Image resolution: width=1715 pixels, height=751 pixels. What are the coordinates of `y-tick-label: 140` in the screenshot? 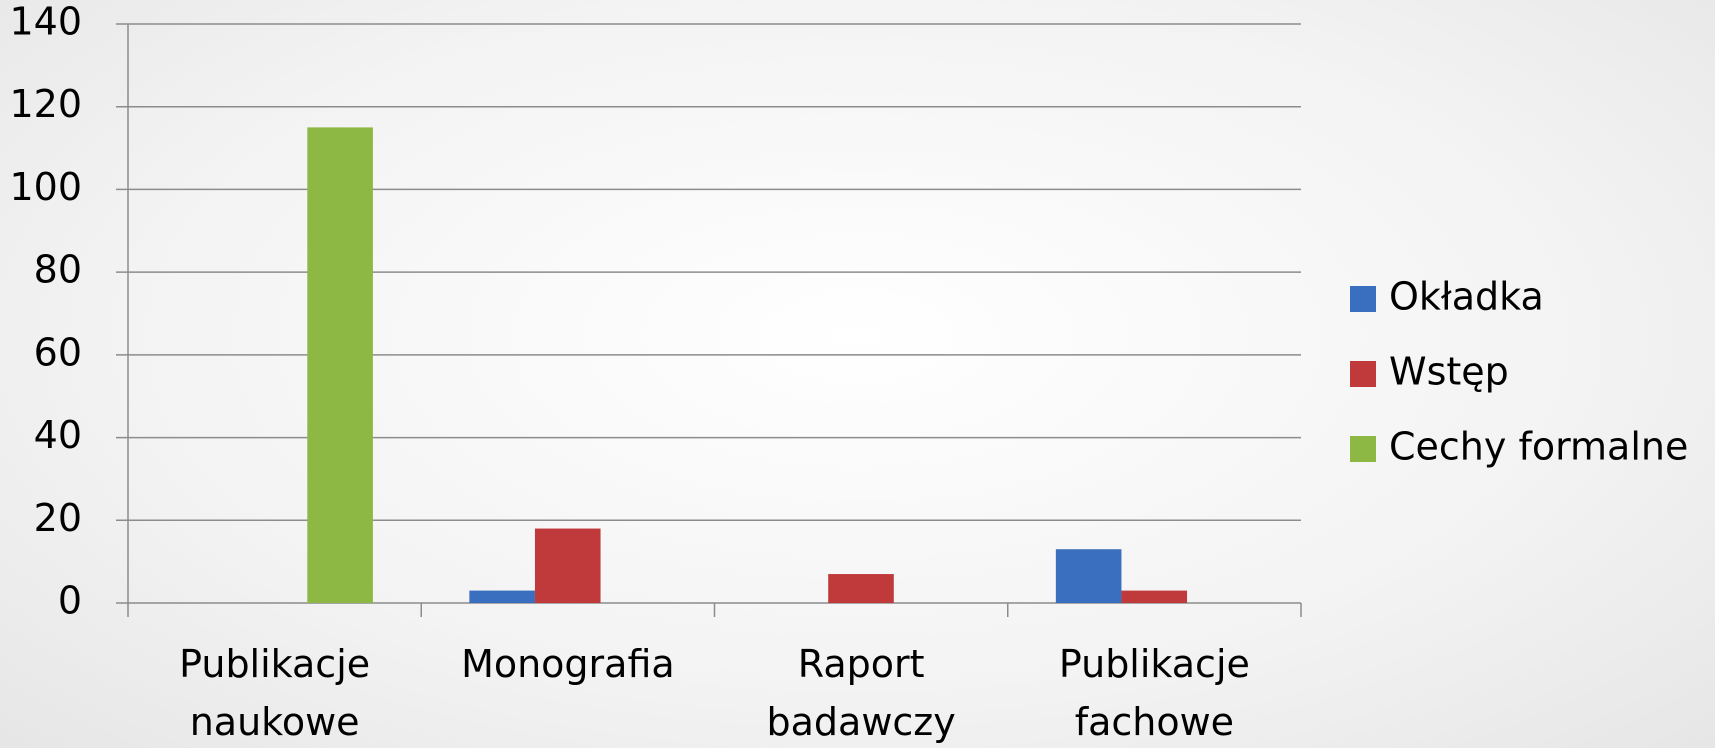 It's located at (45, 22).